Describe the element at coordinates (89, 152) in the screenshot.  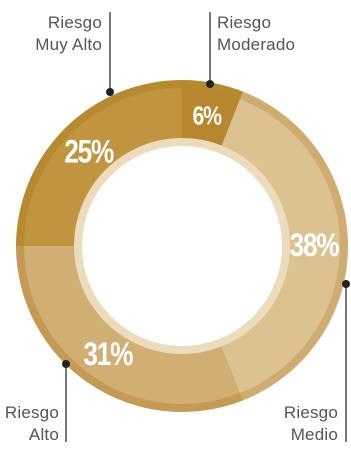
I see `value-label-riesgo-muy-alto: 25%` at that location.